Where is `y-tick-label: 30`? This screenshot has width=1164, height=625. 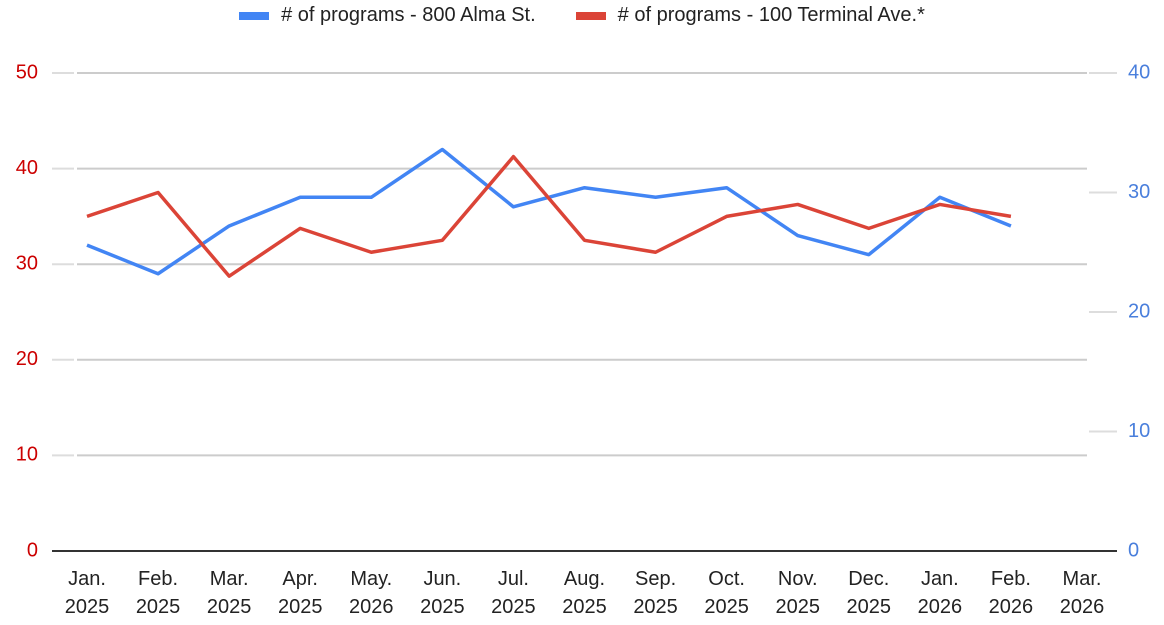 y-tick-label: 30 is located at coordinates (27, 263).